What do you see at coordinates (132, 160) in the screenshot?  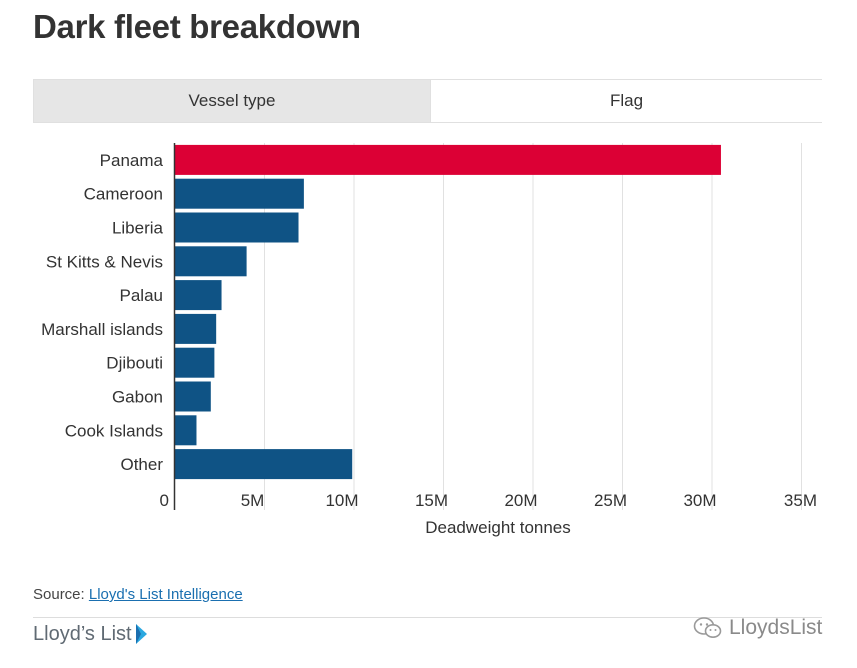 I see `category-label: Panama` at bounding box center [132, 160].